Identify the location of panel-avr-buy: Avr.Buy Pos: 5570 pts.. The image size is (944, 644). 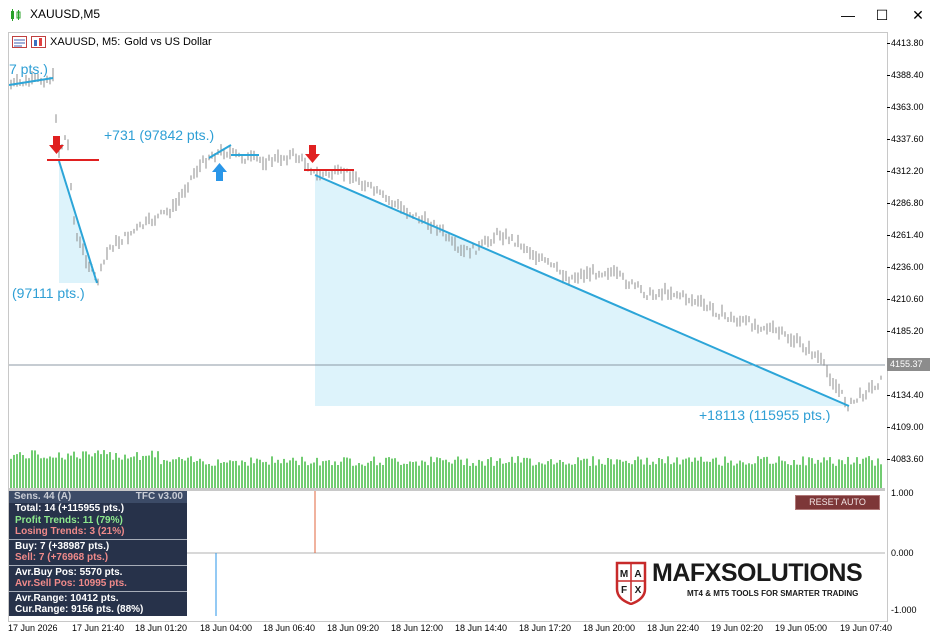
(69, 572).